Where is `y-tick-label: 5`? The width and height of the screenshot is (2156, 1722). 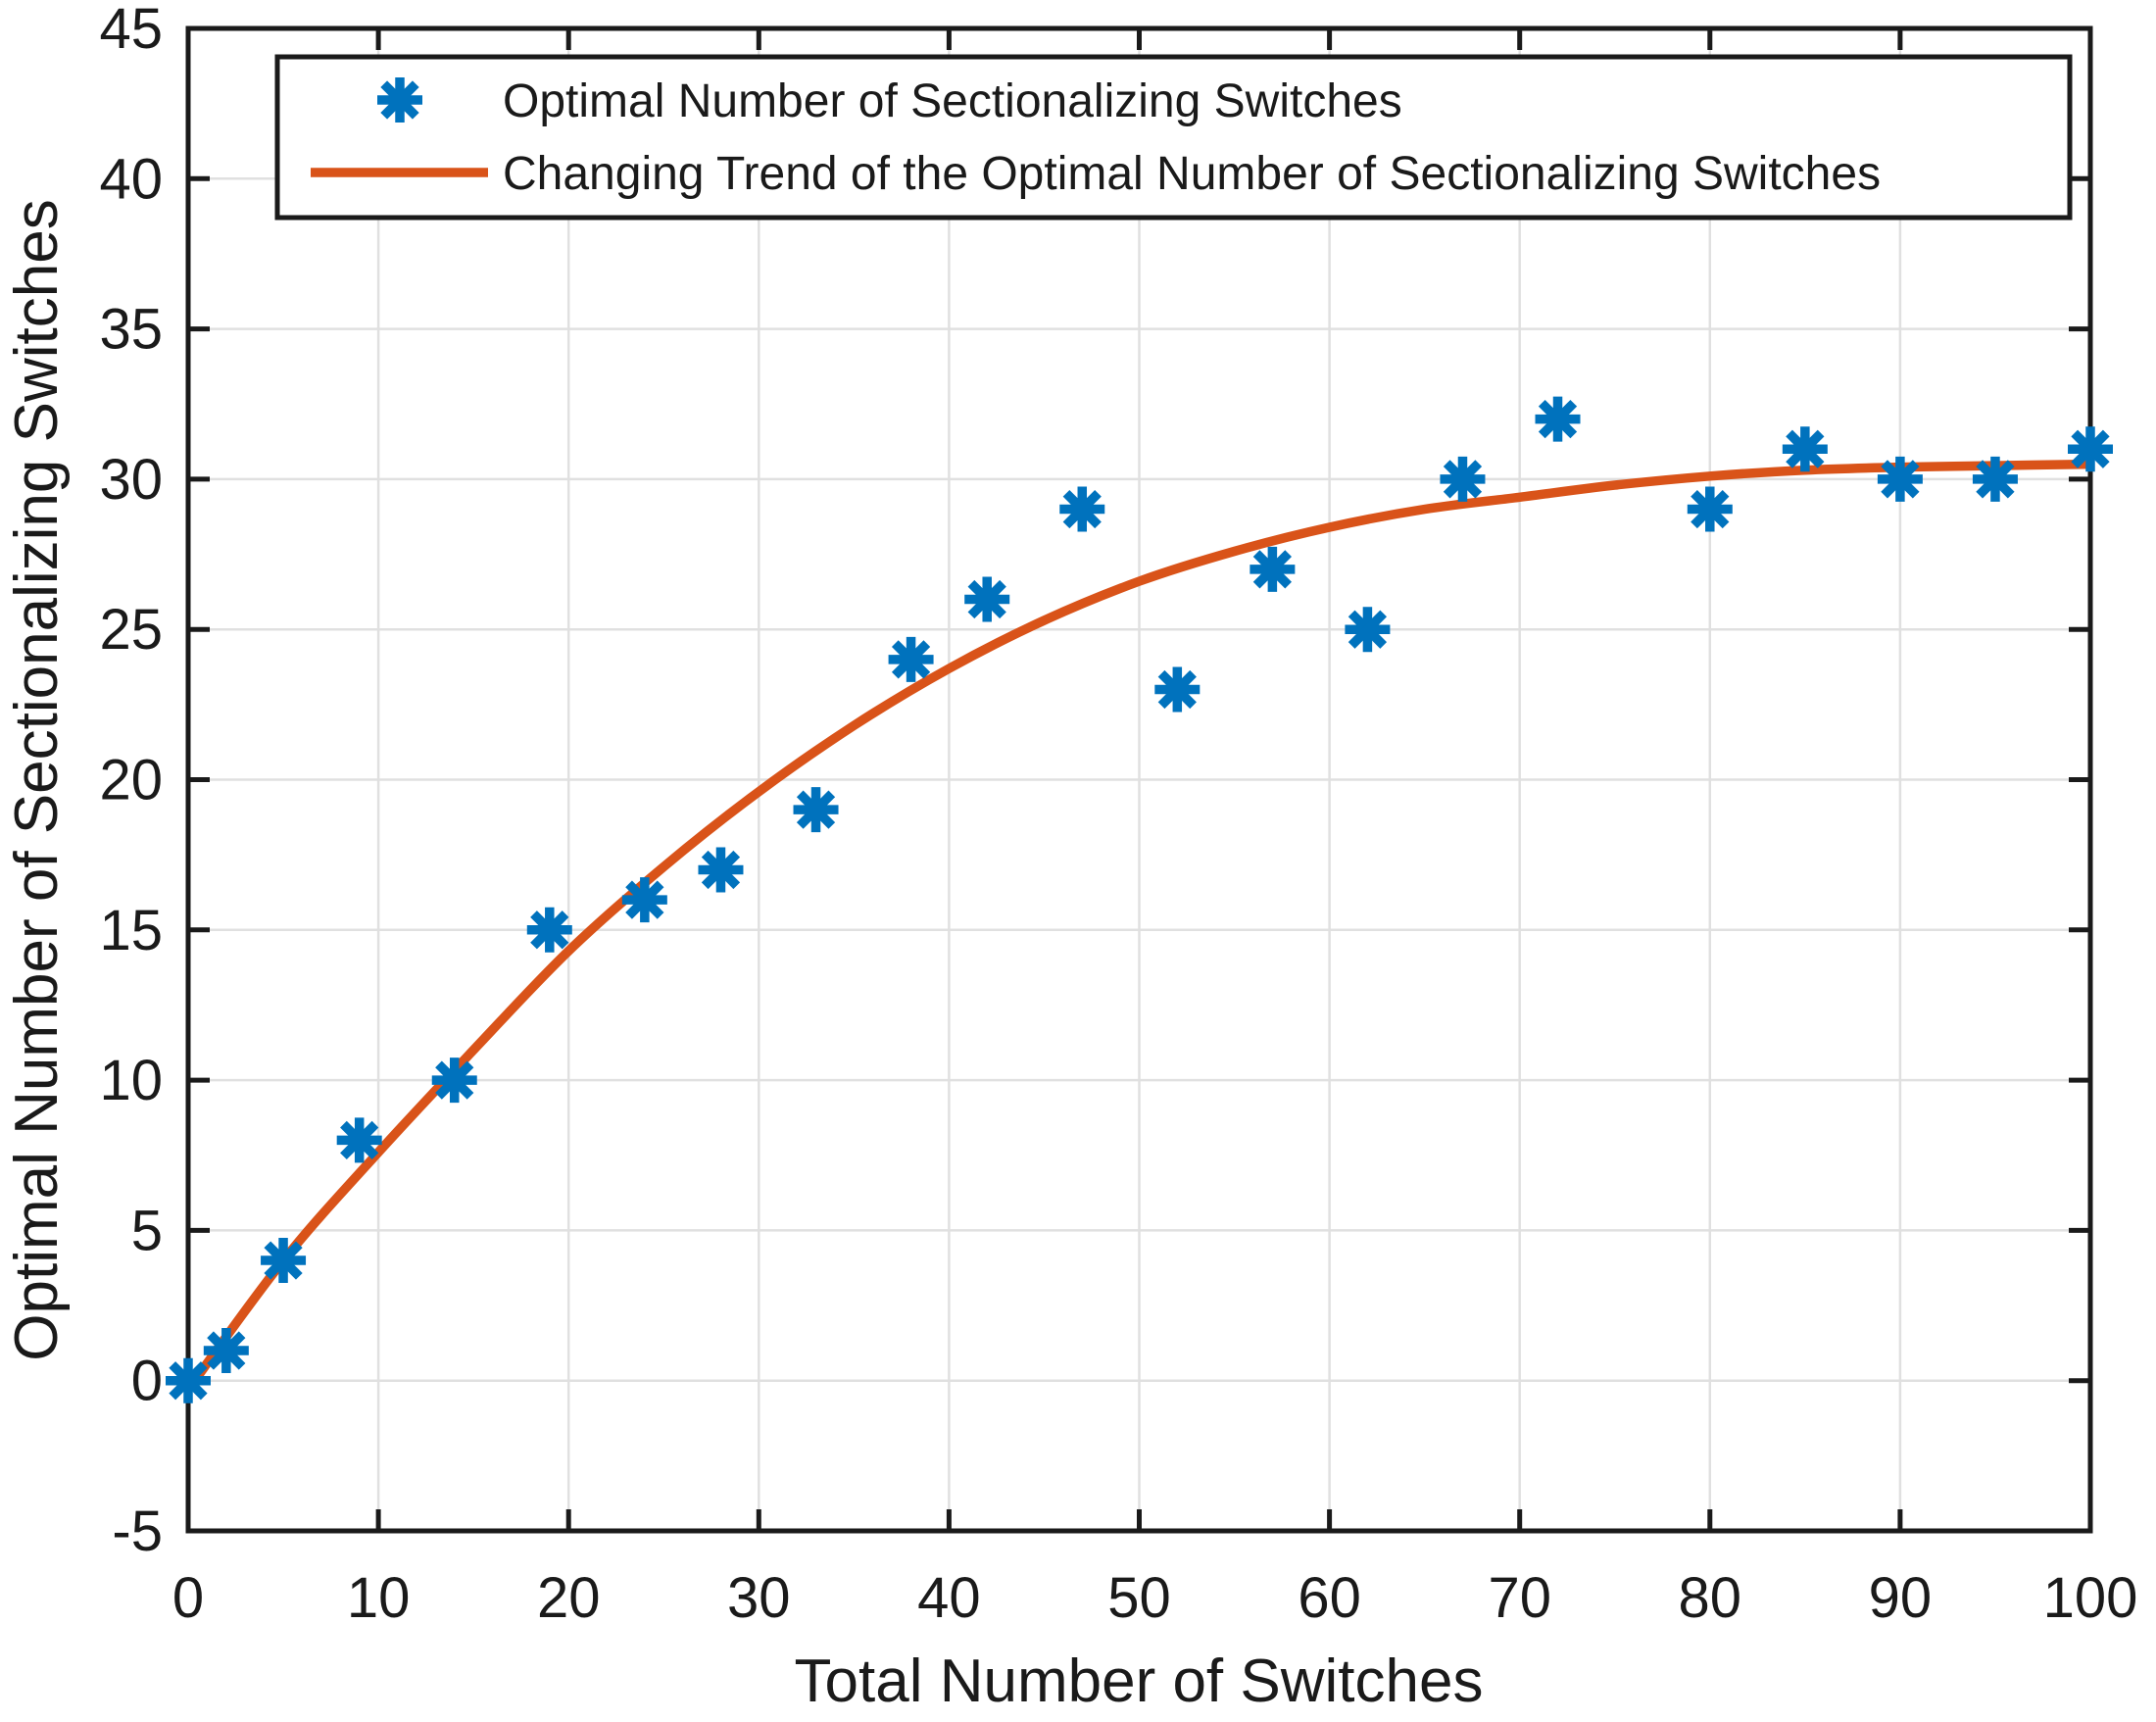 y-tick-label: 5 is located at coordinates (147, 1230).